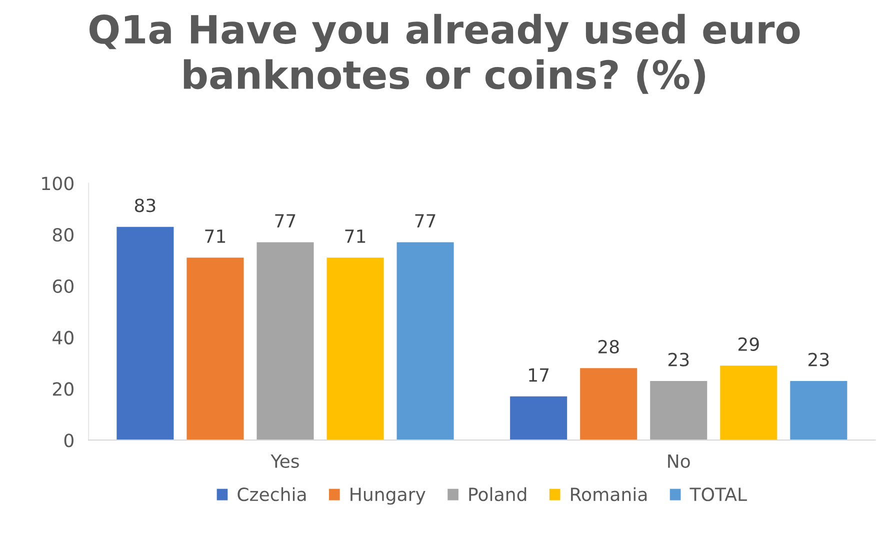 This screenshot has width=889, height=555. Describe the element at coordinates (609, 494) in the screenshot. I see `legend-label: Romania` at that location.